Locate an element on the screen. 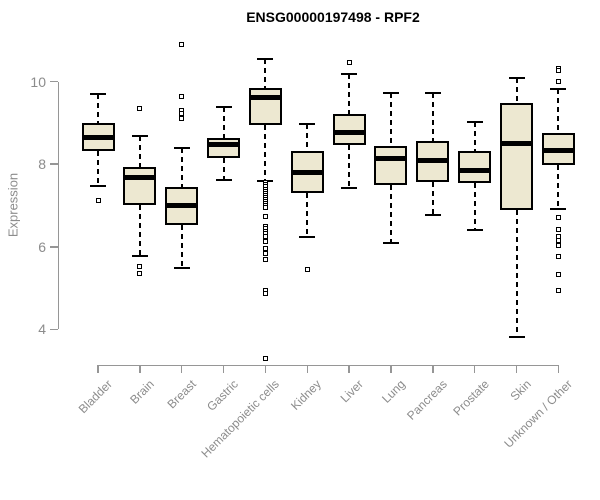 This screenshot has width=600, height=500. y-tick-label: 4 is located at coordinates (42, 329).